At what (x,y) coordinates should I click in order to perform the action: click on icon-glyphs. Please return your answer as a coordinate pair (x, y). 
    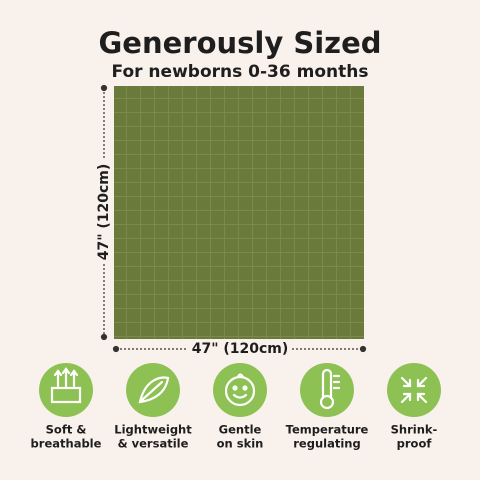
    Looking at the image, I should click on (239, 388).